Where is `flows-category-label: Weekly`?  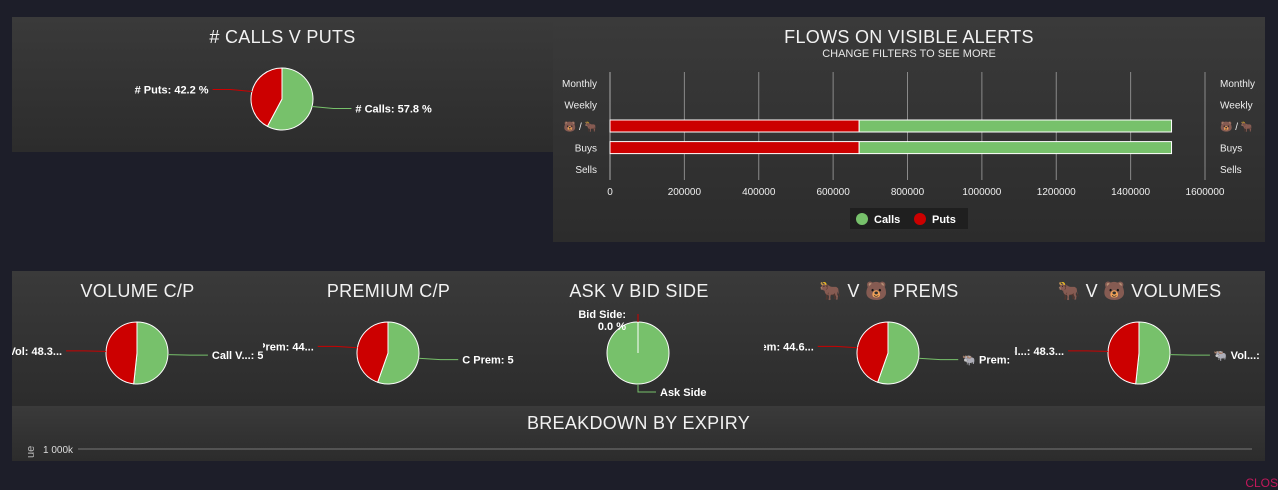
flows-category-label: Weekly is located at coordinates (580, 105).